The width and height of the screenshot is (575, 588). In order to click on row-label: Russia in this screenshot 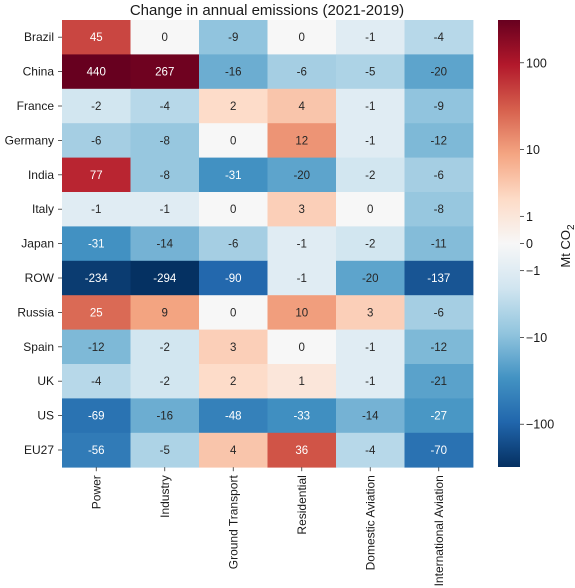, I will do `click(35, 312)`.